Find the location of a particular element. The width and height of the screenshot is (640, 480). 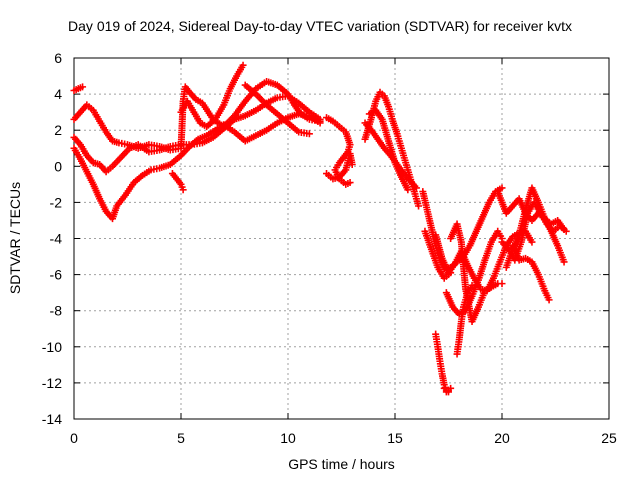

y-tick-label: 6 is located at coordinates (58, 58).